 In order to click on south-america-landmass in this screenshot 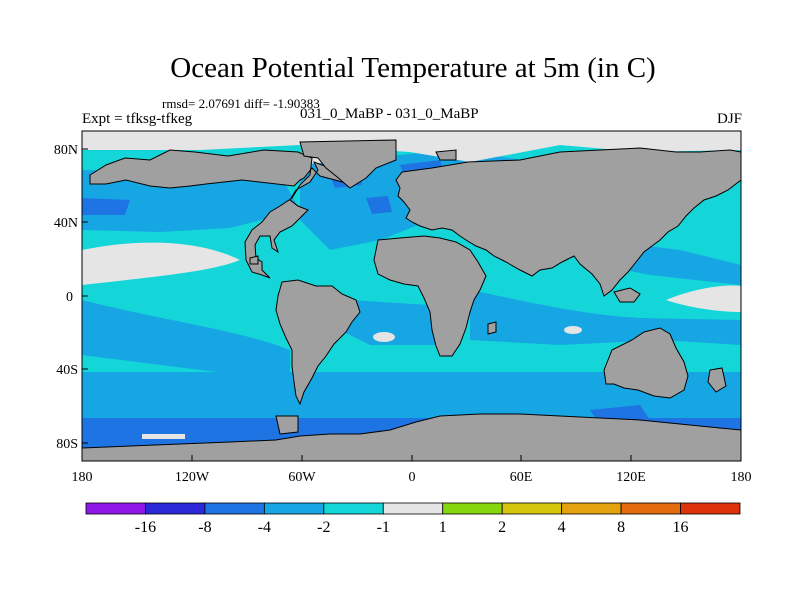, I will do `click(318, 342)`.